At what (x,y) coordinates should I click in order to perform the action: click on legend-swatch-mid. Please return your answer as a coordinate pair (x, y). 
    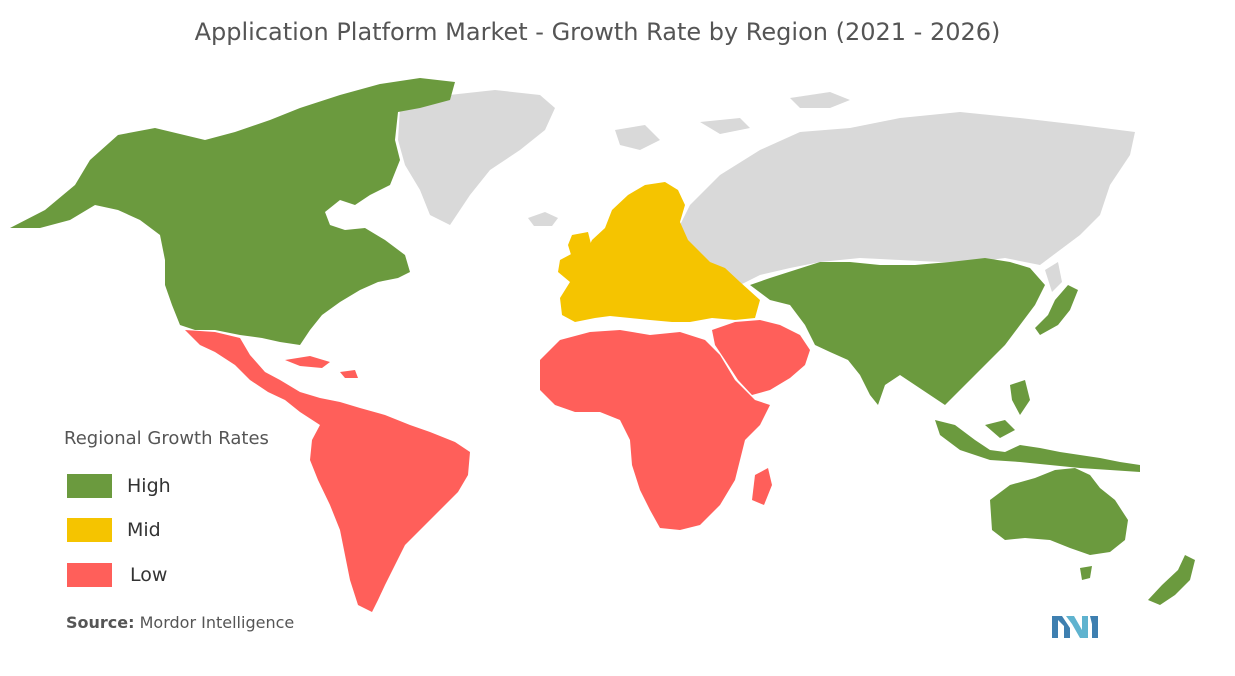
    Looking at the image, I should click on (89, 530).